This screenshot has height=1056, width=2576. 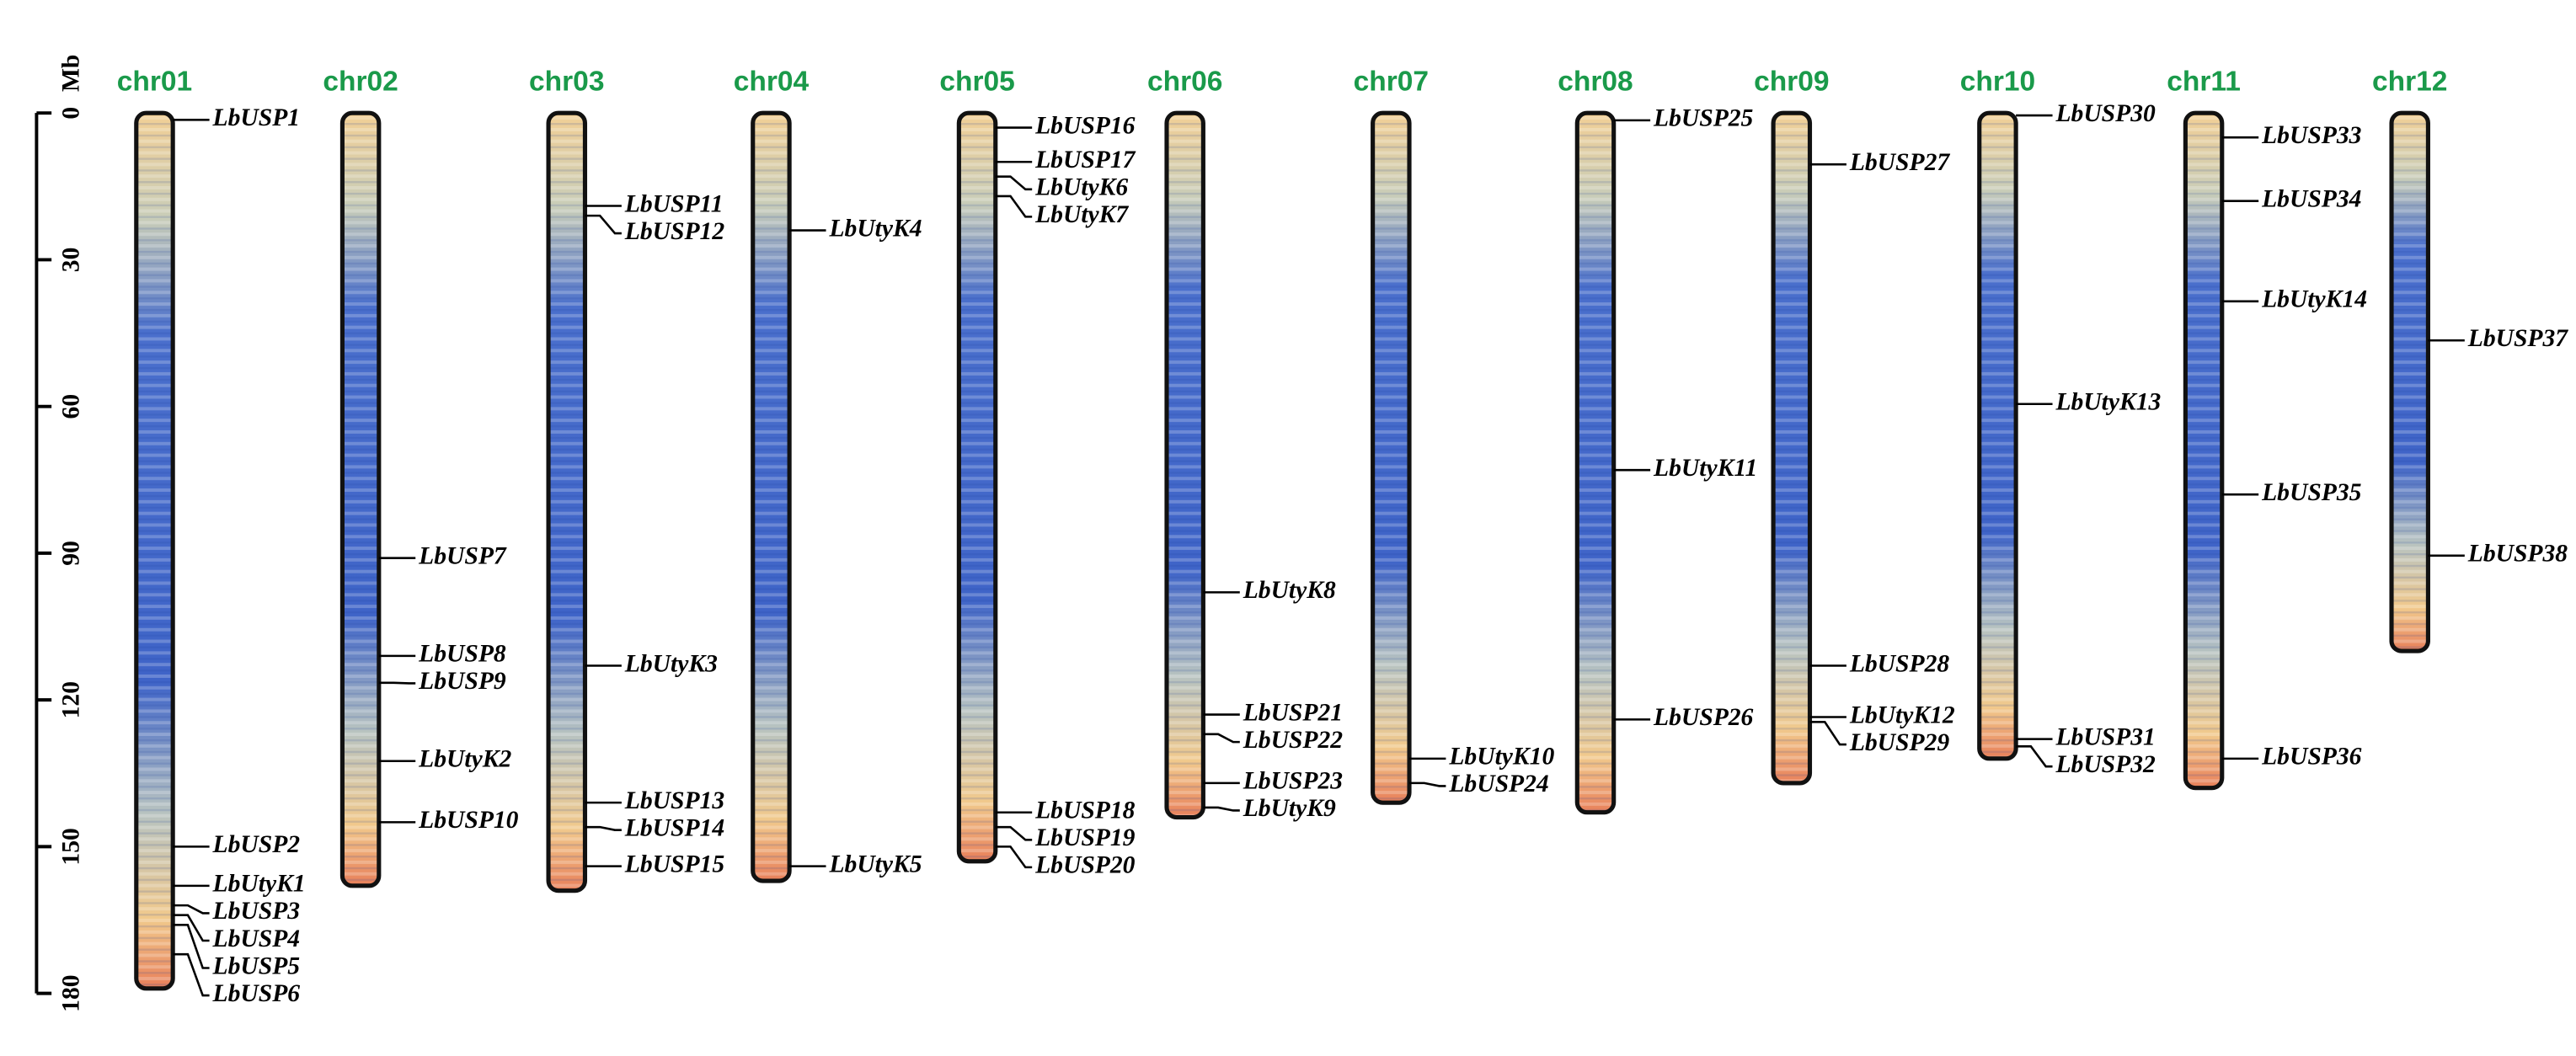 I want to click on gene-label: LbUtyK8, so click(x=1289, y=590).